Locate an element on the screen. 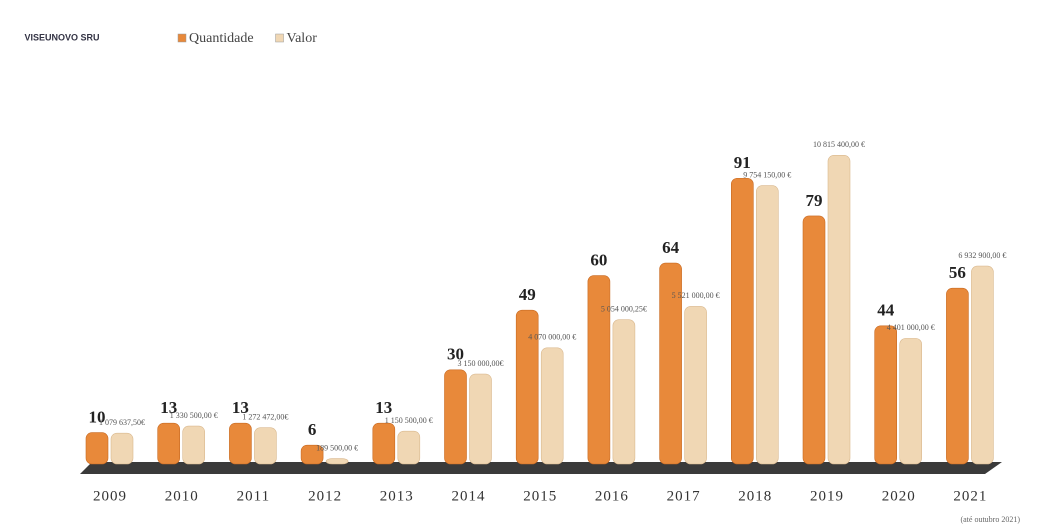 The image size is (1047, 529). x-tick-label: 2009 is located at coordinates (110, 496).